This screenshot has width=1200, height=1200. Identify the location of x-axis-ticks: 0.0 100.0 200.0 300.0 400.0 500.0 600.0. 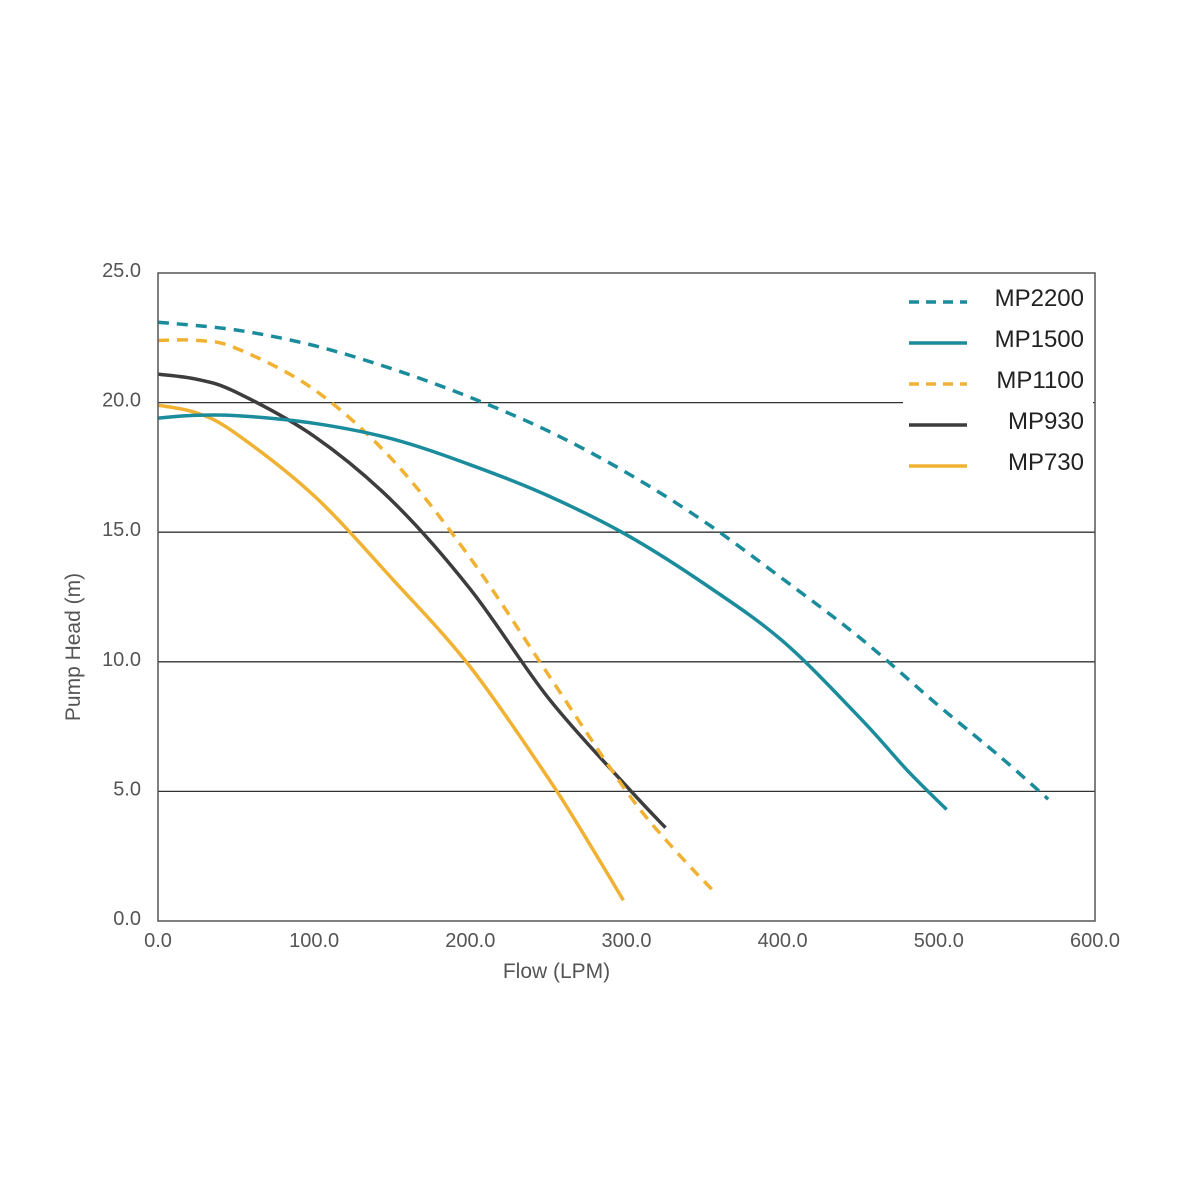
(632, 941).